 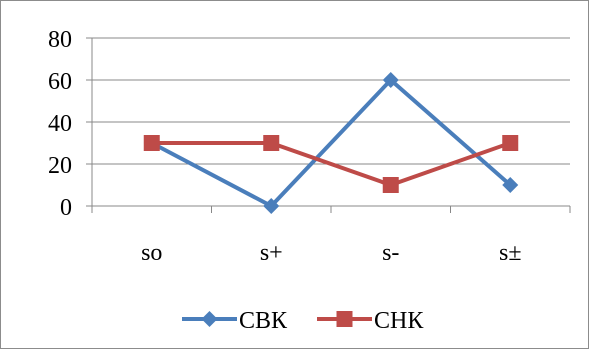 What do you see at coordinates (60, 166) in the screenshot?
I see `y-tick-label: 20` at bounding box center [60, 166].